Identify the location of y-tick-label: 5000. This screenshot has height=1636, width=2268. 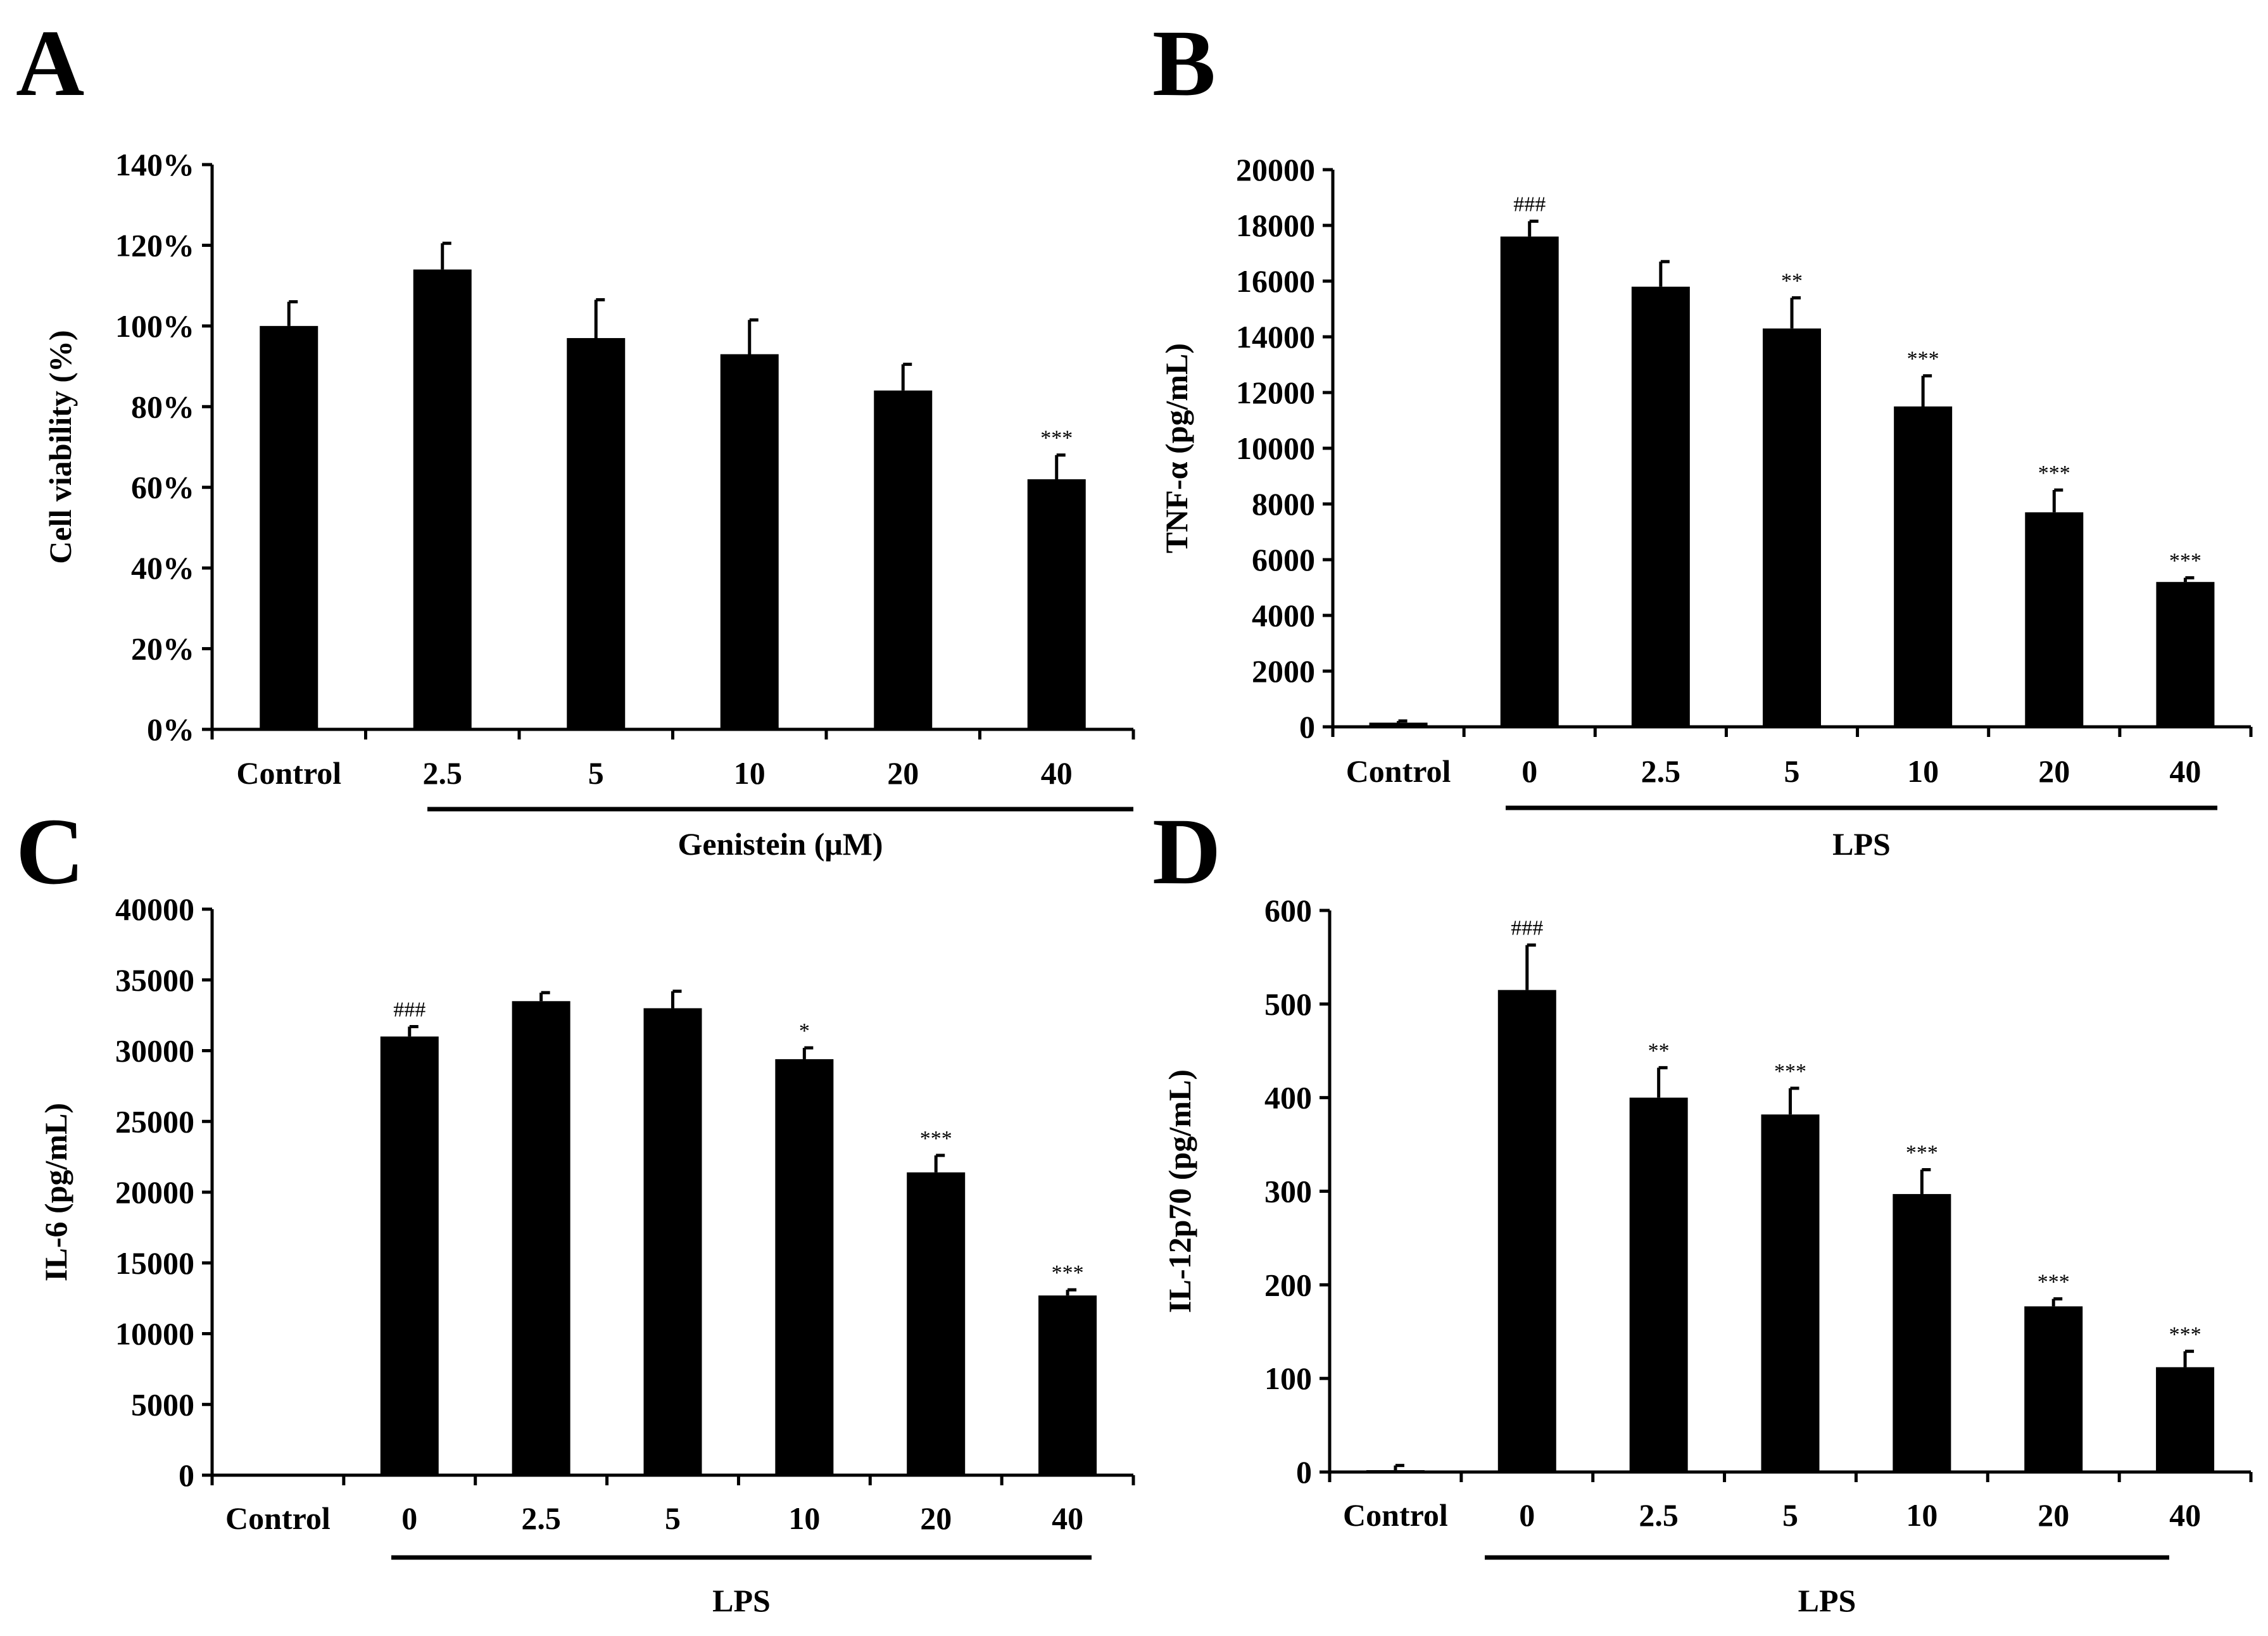
(162, 1405).